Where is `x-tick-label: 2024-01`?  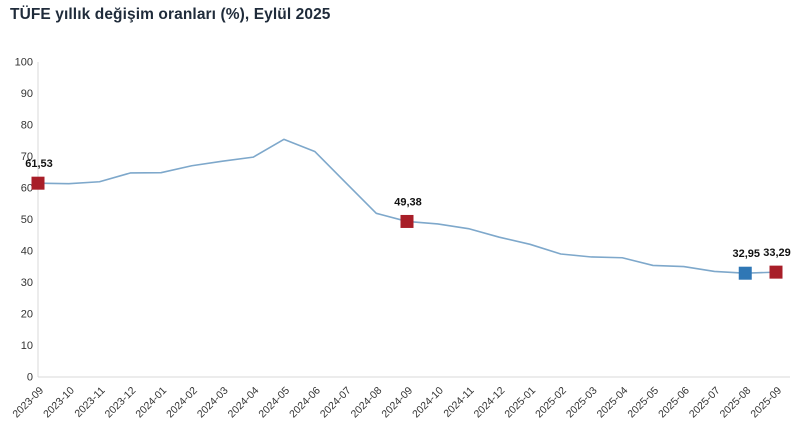 x-tick-label: 2024-01 is located at coordinates (151, 403).